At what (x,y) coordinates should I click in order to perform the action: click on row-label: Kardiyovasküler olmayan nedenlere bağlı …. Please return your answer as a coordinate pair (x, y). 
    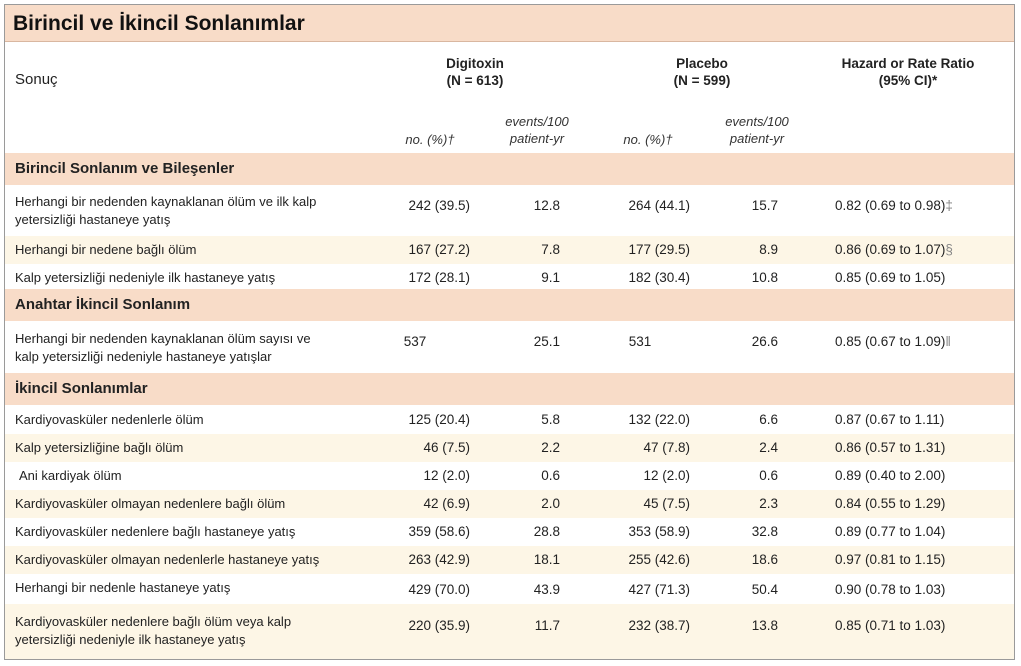
    Looking at the image, I should click on (150, 503).